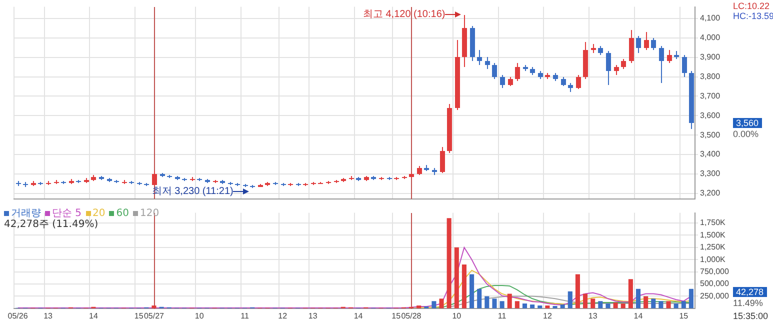  Describe the element at coordinates (411, 315) in the screenshot. I see `x-tick-label: 05/28` at that location.